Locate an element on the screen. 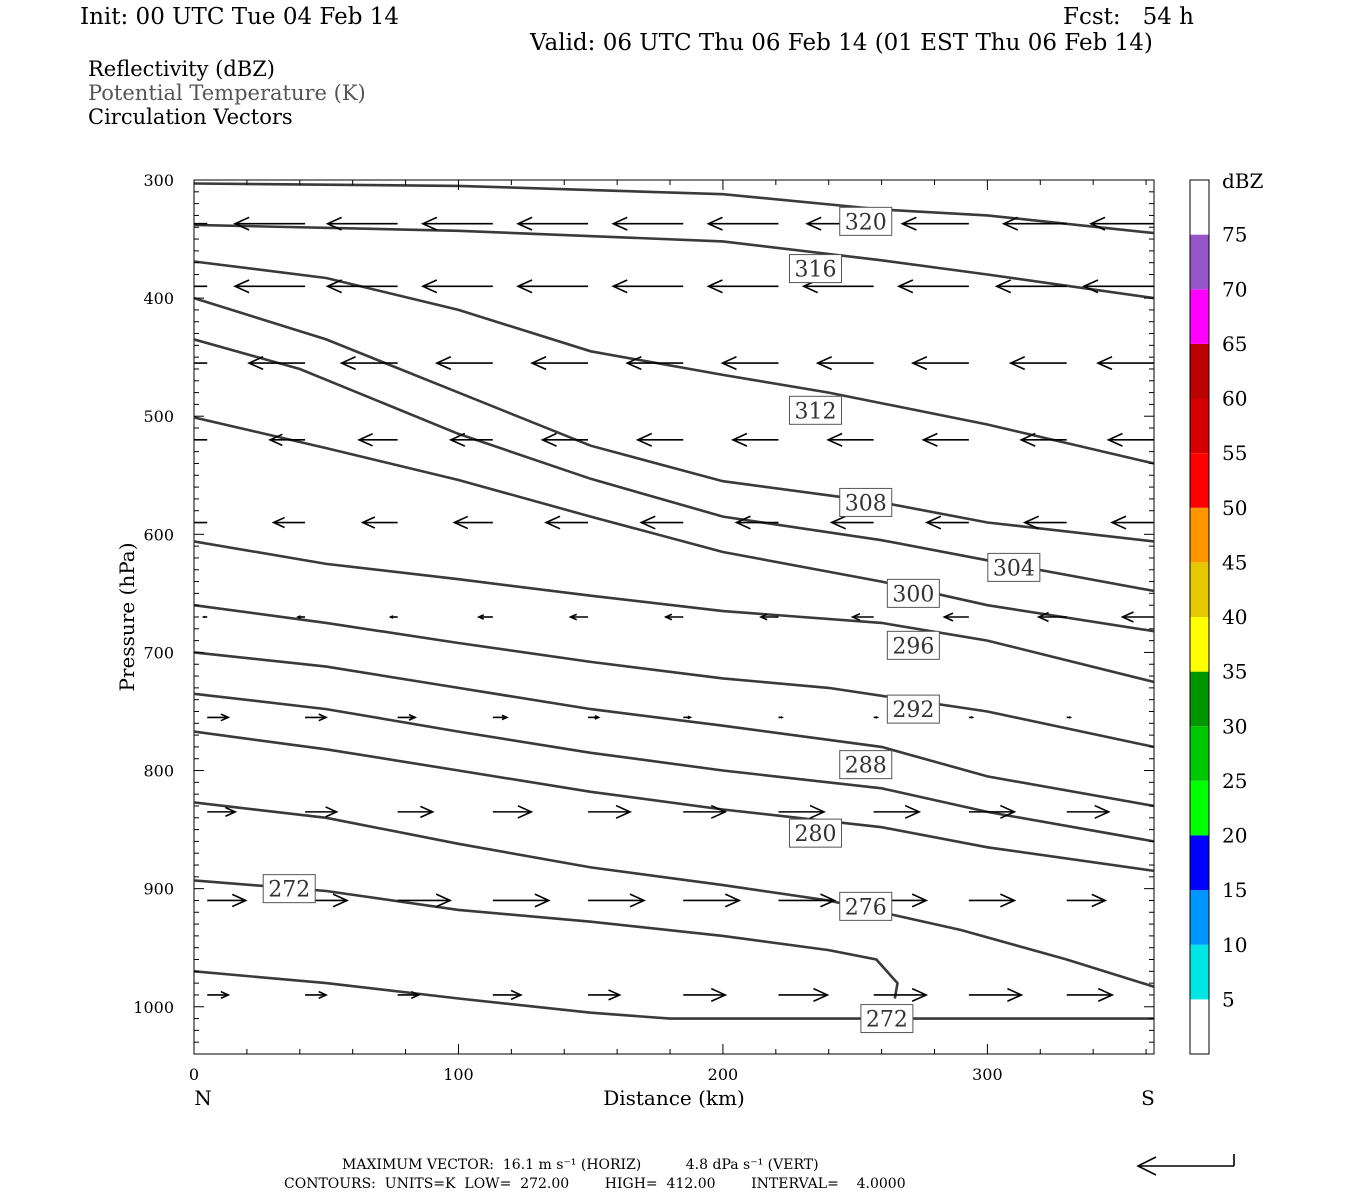  x-end-label: S is located at coordinates (1148, 1098).